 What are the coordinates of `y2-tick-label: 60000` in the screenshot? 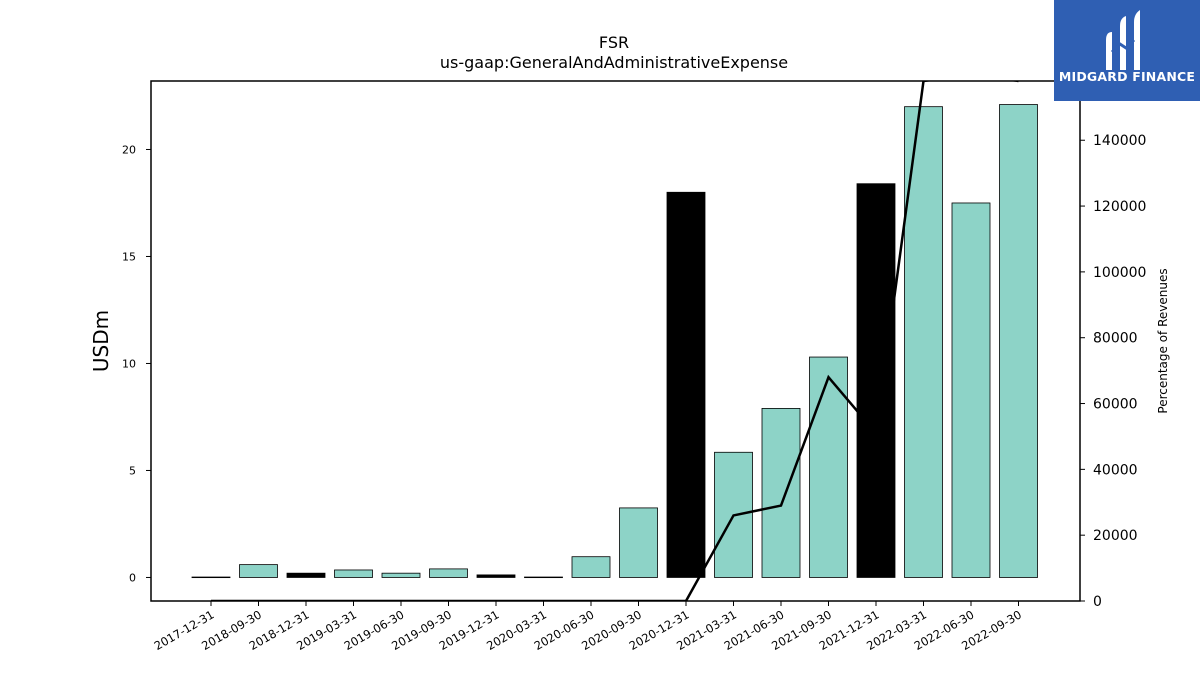 It's located at (1115, 405).